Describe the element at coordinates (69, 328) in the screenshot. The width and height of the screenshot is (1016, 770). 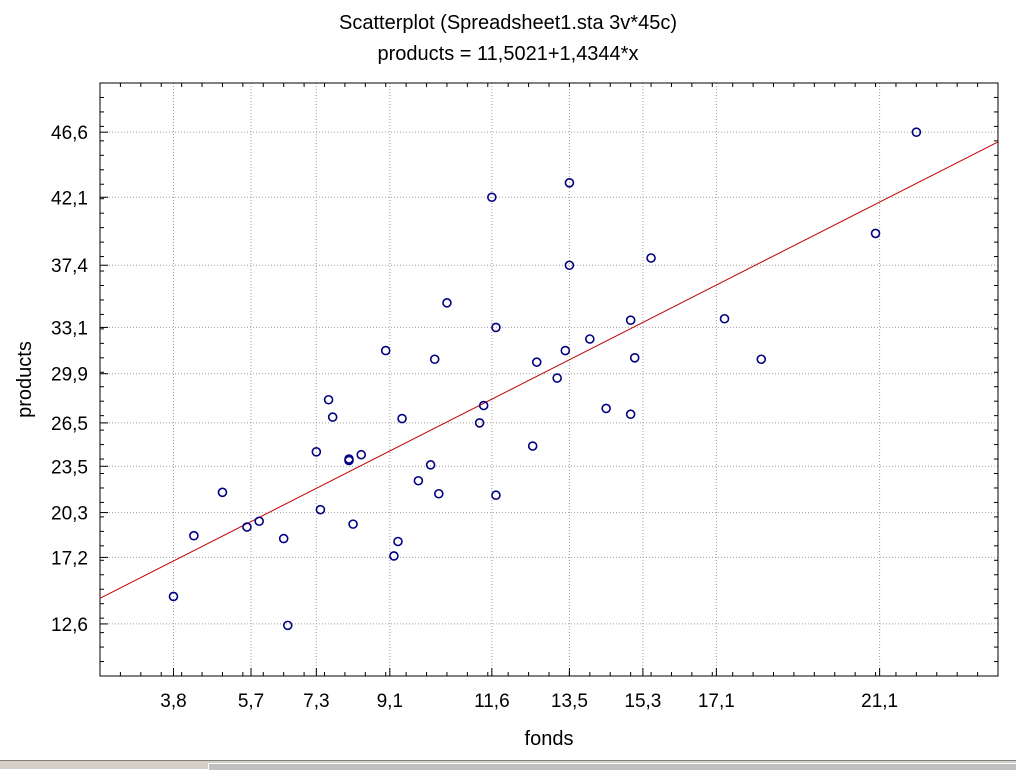
I see `y-tick-label: 33,1` at that location.